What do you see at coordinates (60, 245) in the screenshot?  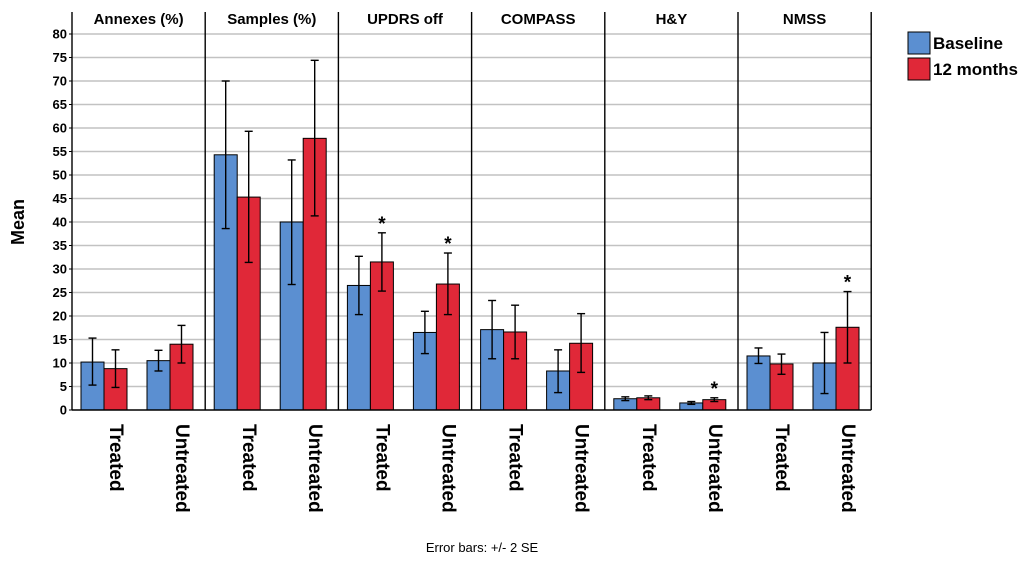 I see `y-tick-label: 35` at bounding box center [60, 245].